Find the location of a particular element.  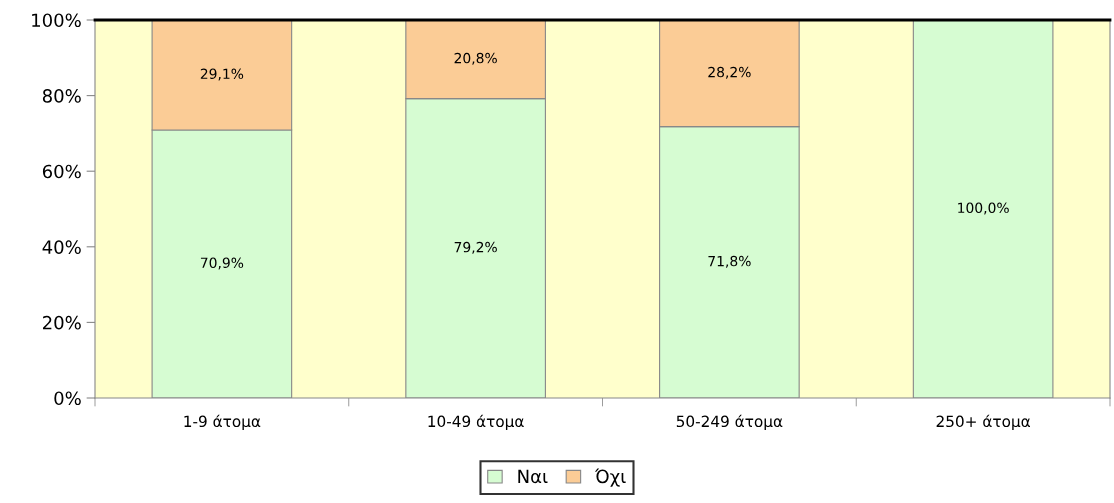

data-label: 28,2% is located at coordinates (729, 72).